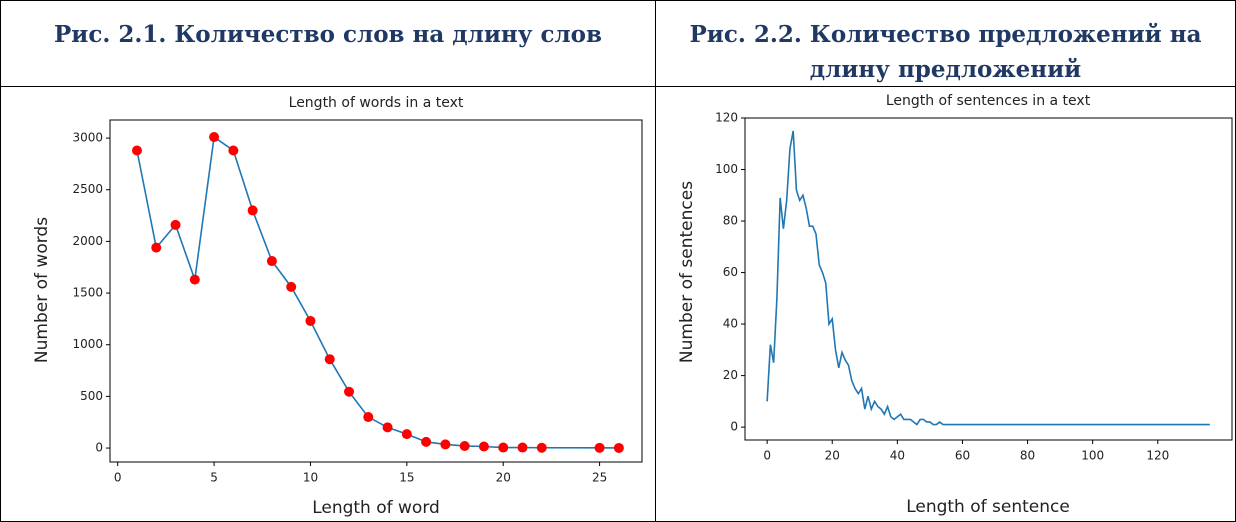 This screenshot has height=522, width=1236. Describe the element at coordinates (376, 508) in the screenshot. I see `x-axis-label: Length of word` at that location.